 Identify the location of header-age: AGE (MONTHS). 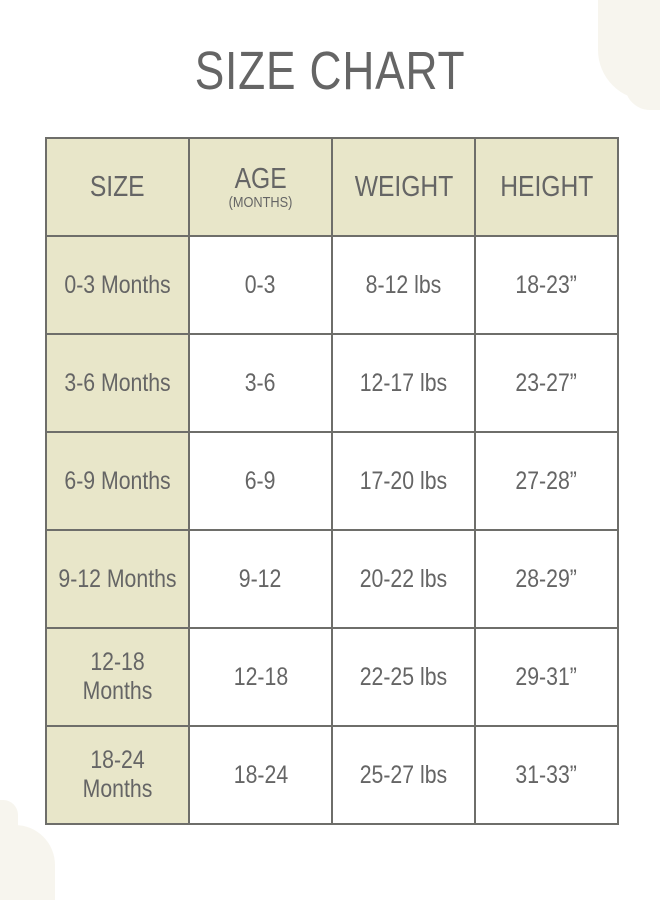
(260, 187).